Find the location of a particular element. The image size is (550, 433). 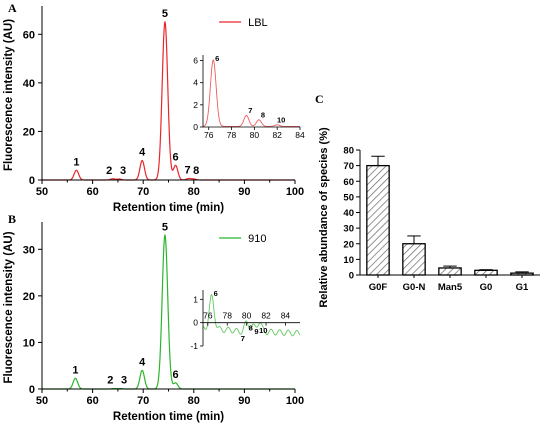

peak-label-7: 7 is located at coordinates (187, 170).